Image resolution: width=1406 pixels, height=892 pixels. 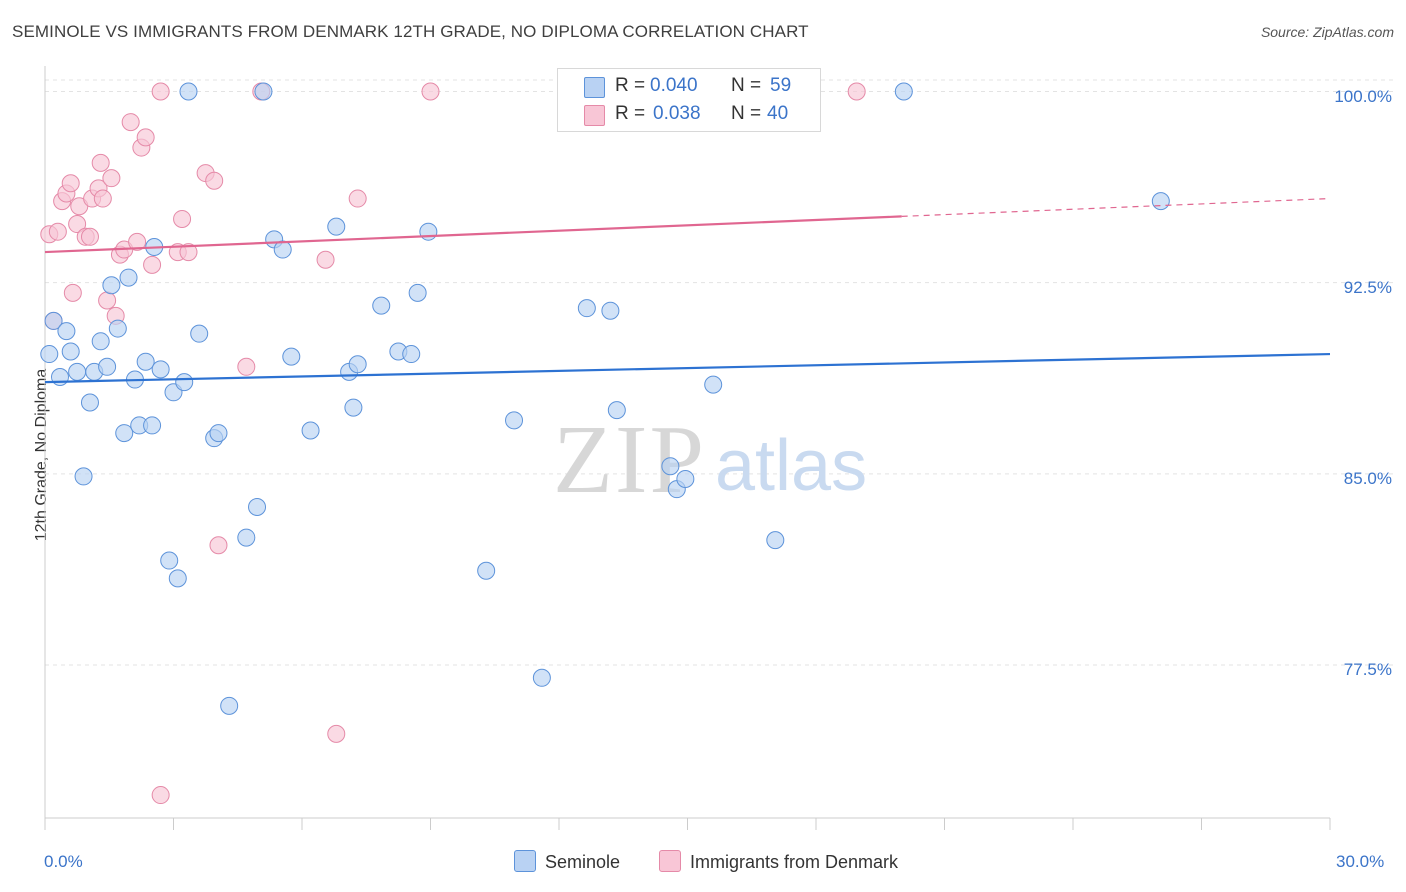 What do you see at coordinates (63, 861) in the screenshot?
I see `x-tick-label: 0.0%` at bounding box center [63, 861].